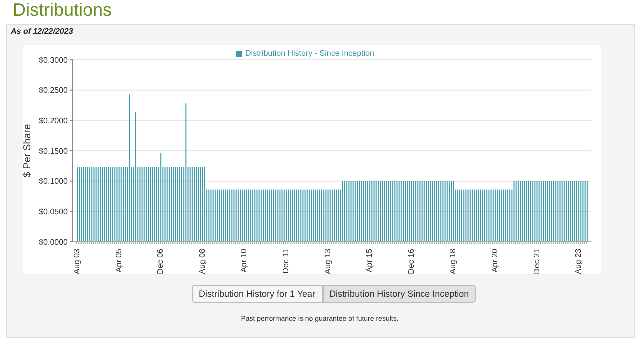 The width and height of the screenshot is (640, 342). Describe the element at coordinates (54, 242) in the screenshot. I see `y-tick-label: $0.0000` at that location.